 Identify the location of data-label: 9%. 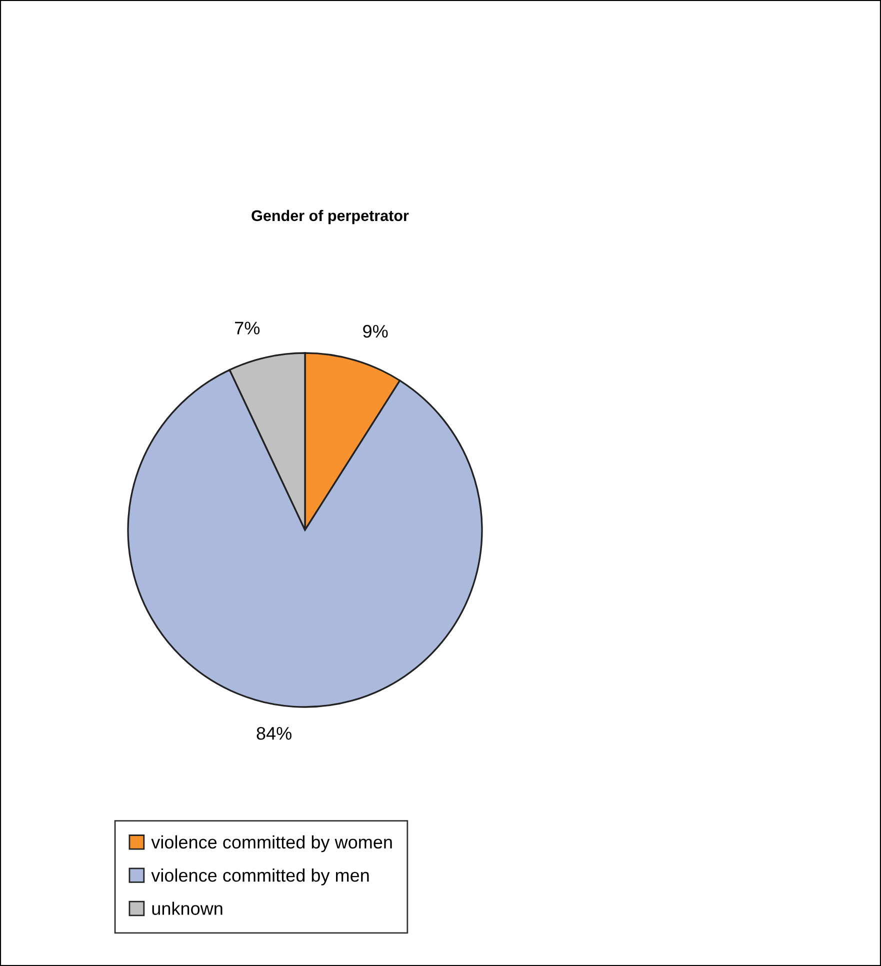
(375, 331).